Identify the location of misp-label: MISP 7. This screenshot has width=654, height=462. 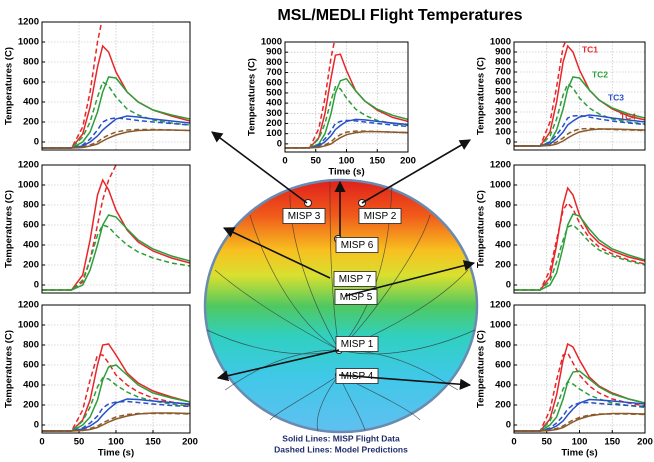
(355, 279).